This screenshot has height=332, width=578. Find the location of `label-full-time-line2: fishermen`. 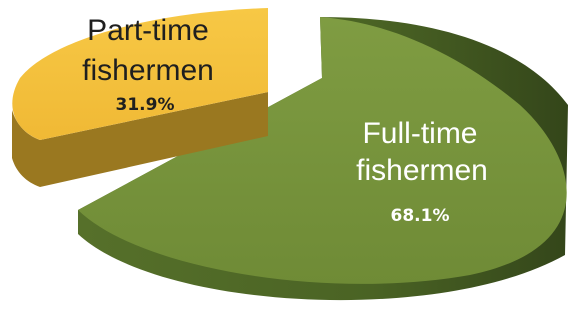

label-full-time-line2: fishermen is located at coordinates (422, 170).